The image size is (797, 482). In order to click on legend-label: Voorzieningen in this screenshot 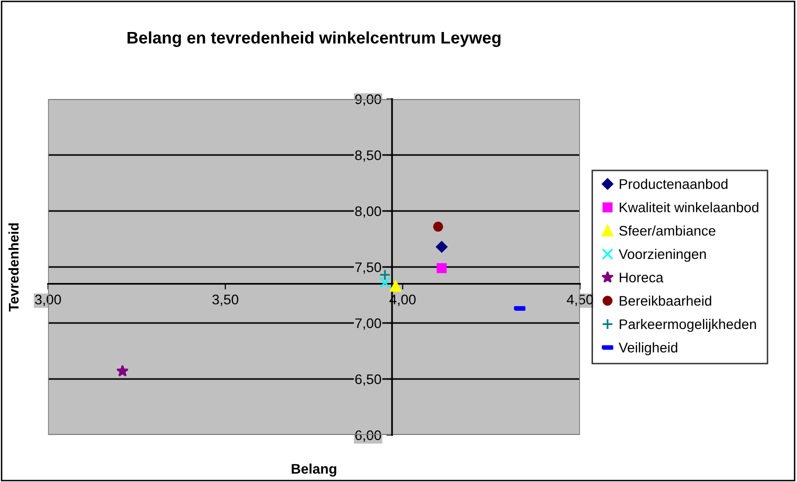, I will do `click(662, 255)`.